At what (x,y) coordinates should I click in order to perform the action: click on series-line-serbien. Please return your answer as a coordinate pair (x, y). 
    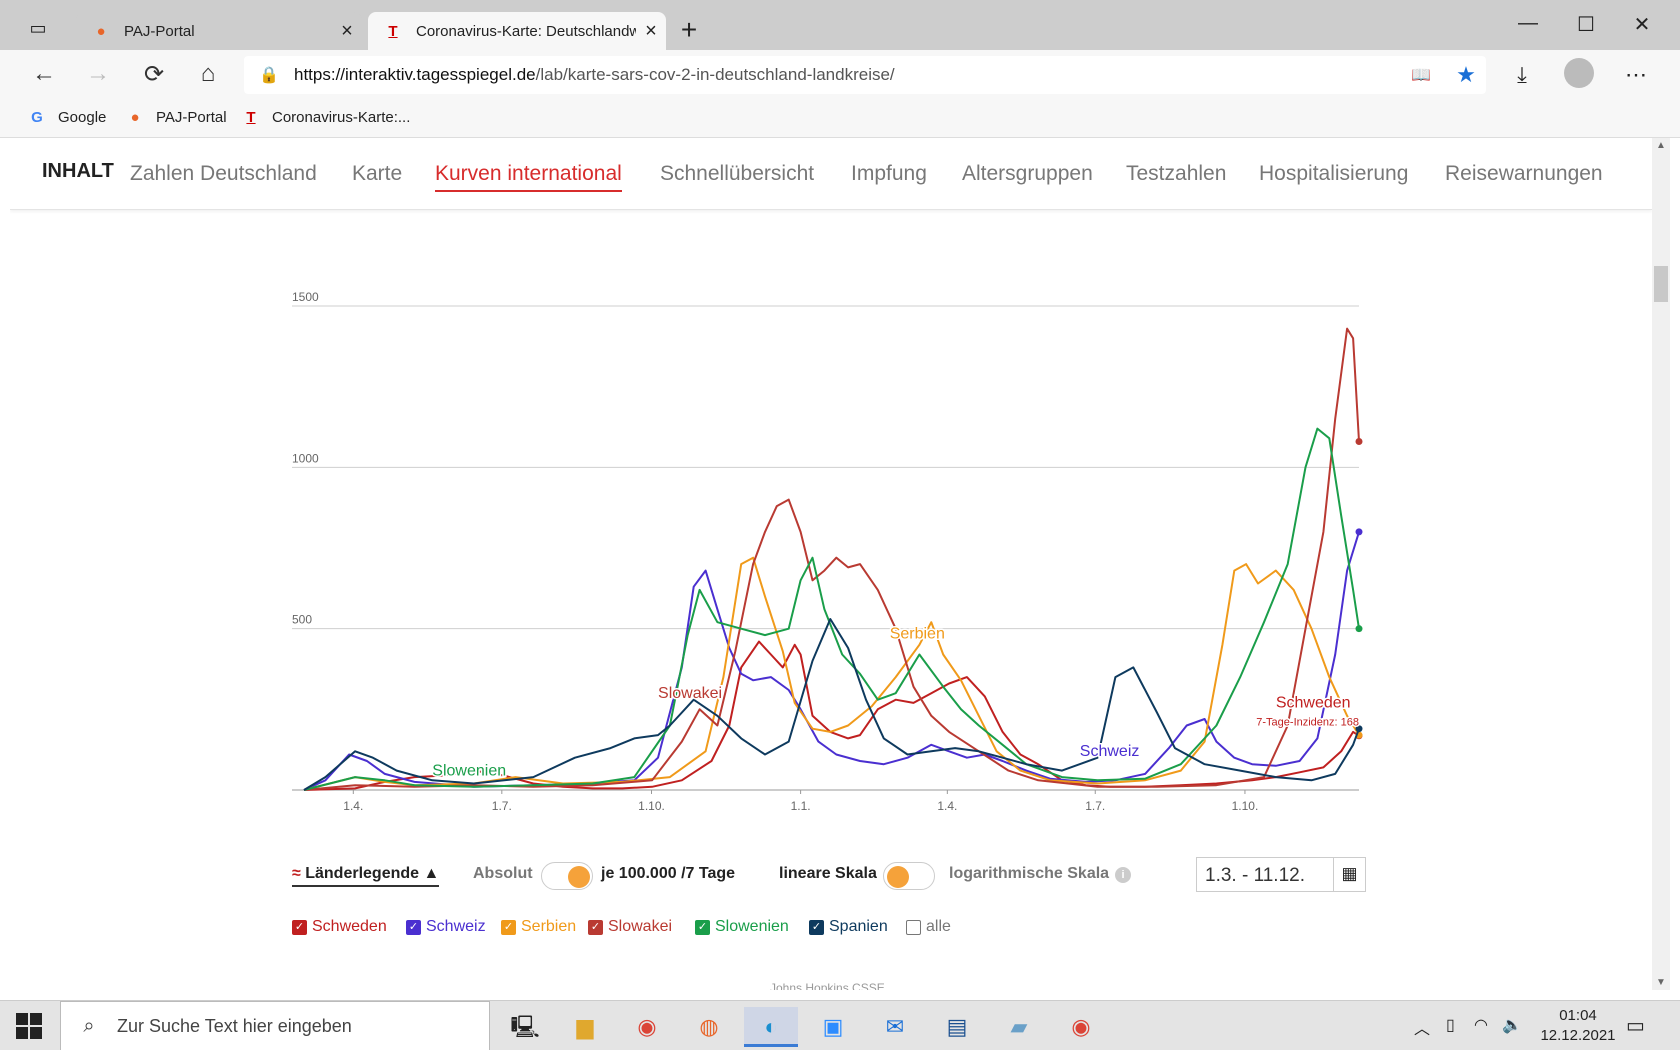
    Looking at the image, I should click on (831, 673).